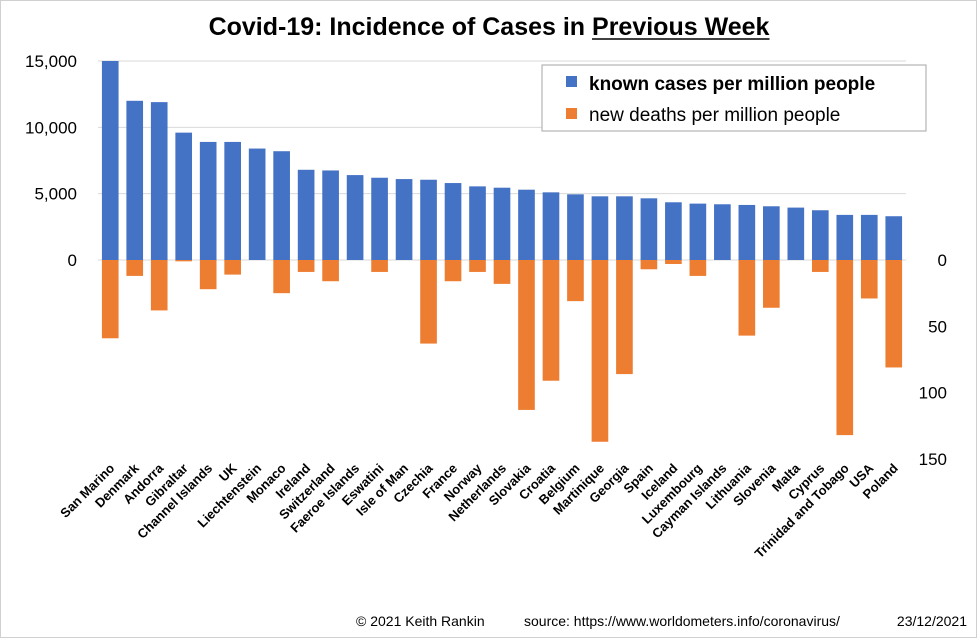  I want to click on left-axis: 0 5,000 10,000 15,000, so click(51, 161).